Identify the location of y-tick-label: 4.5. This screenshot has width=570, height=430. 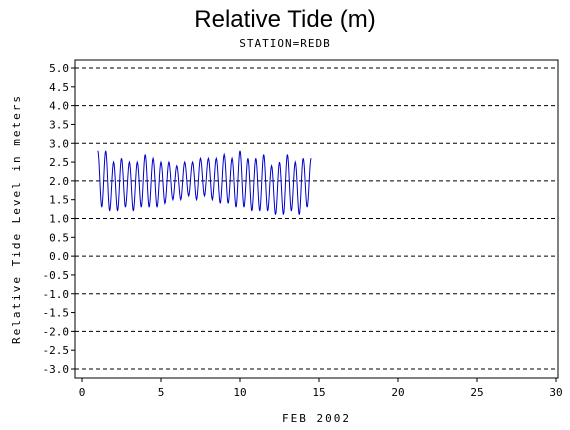
(59, 87).